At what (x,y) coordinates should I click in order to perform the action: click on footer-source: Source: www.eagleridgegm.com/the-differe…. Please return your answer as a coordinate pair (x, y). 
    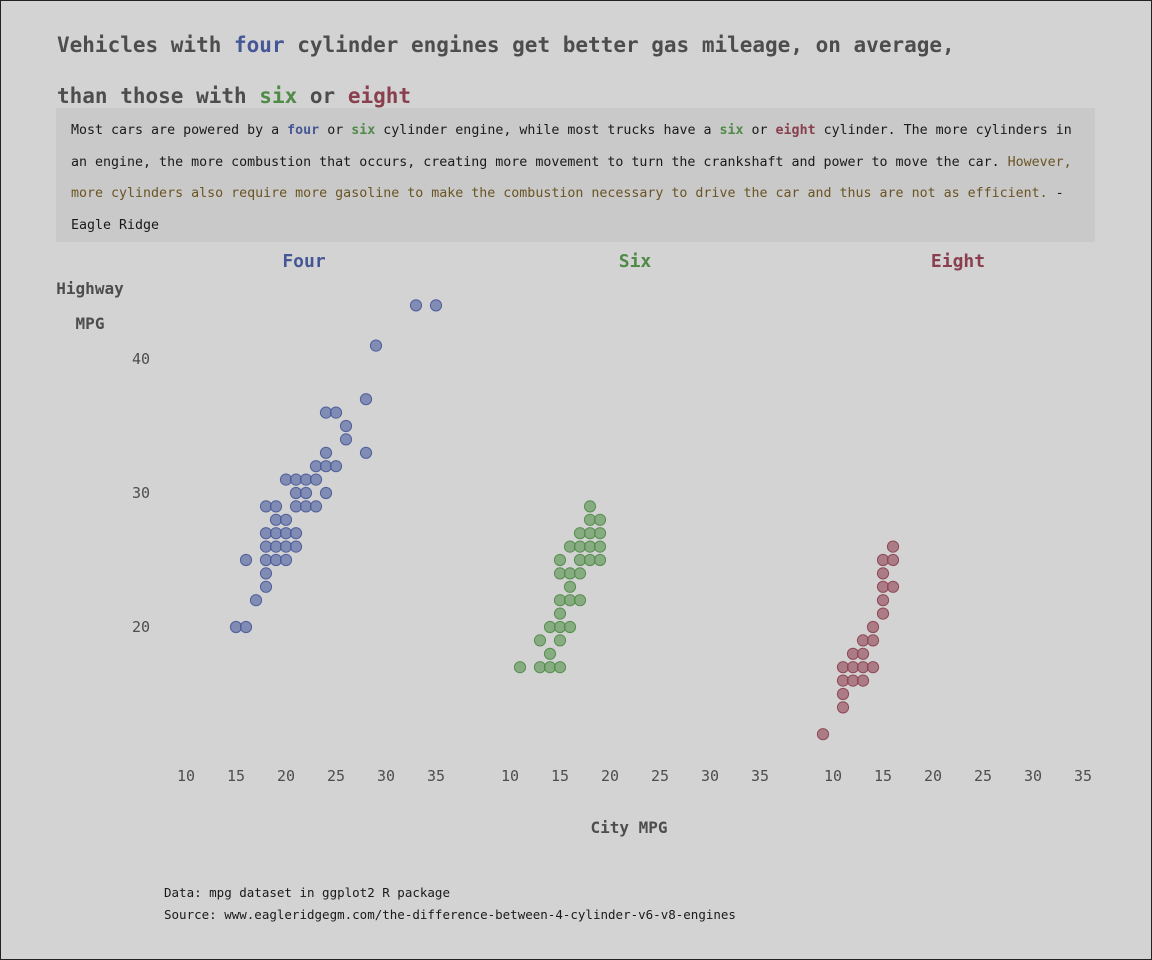
    Looking at the image, I should click on (450, 914).